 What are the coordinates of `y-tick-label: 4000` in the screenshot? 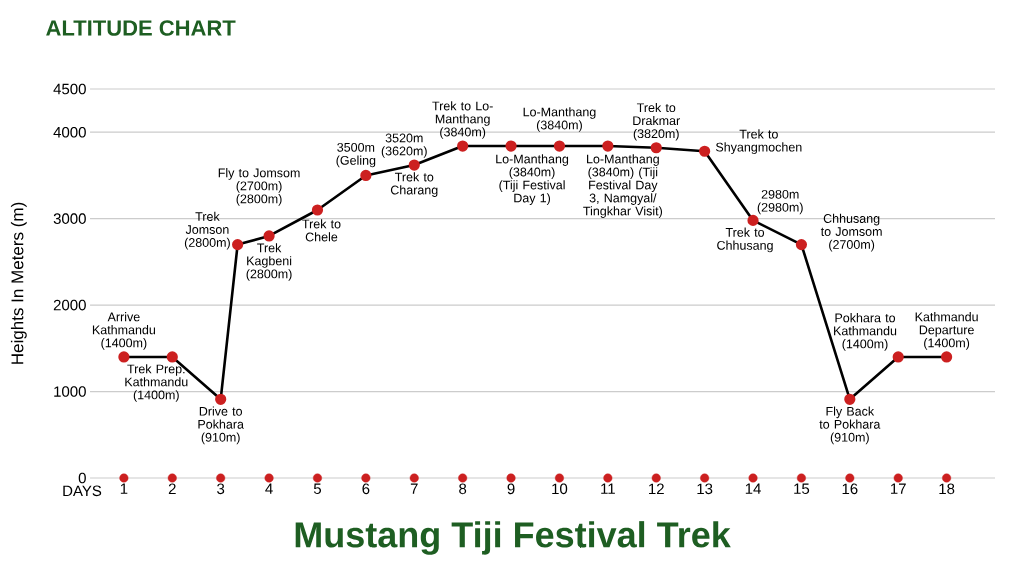 It's located at (69, 132).